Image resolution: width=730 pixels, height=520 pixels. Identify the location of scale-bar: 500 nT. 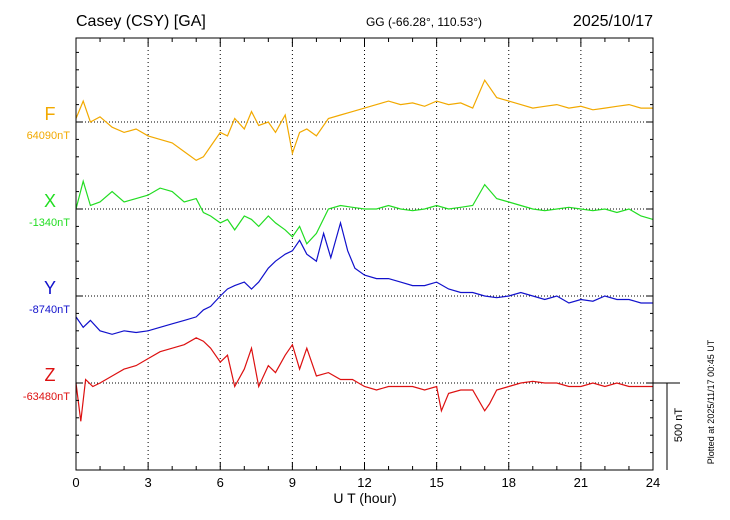
(669, 426).